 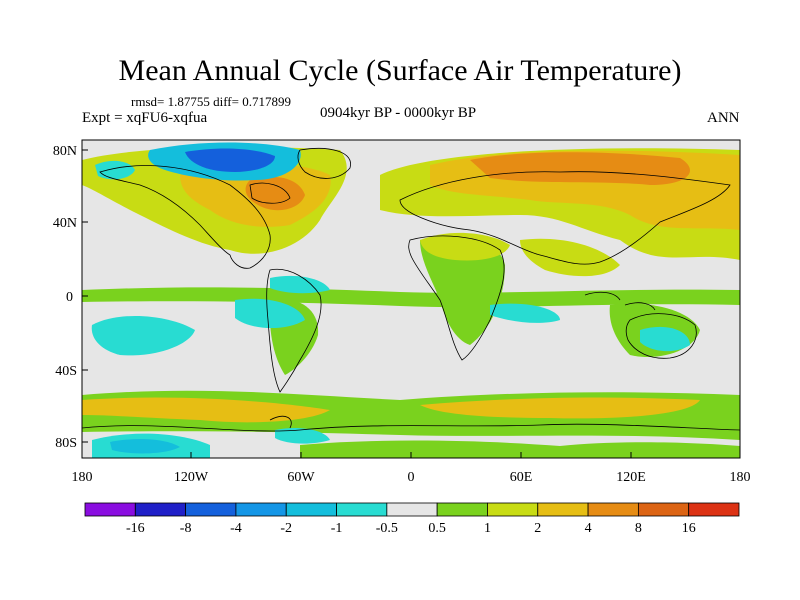 I want to click on field-antarctic-cold, so click(x=145, y=446).